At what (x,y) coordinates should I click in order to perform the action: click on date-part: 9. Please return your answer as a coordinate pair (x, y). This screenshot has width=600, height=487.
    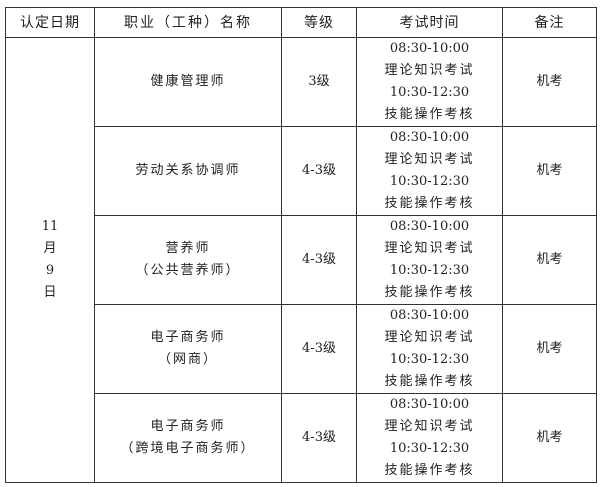
    Looking at the image, I should click on (50, 270).